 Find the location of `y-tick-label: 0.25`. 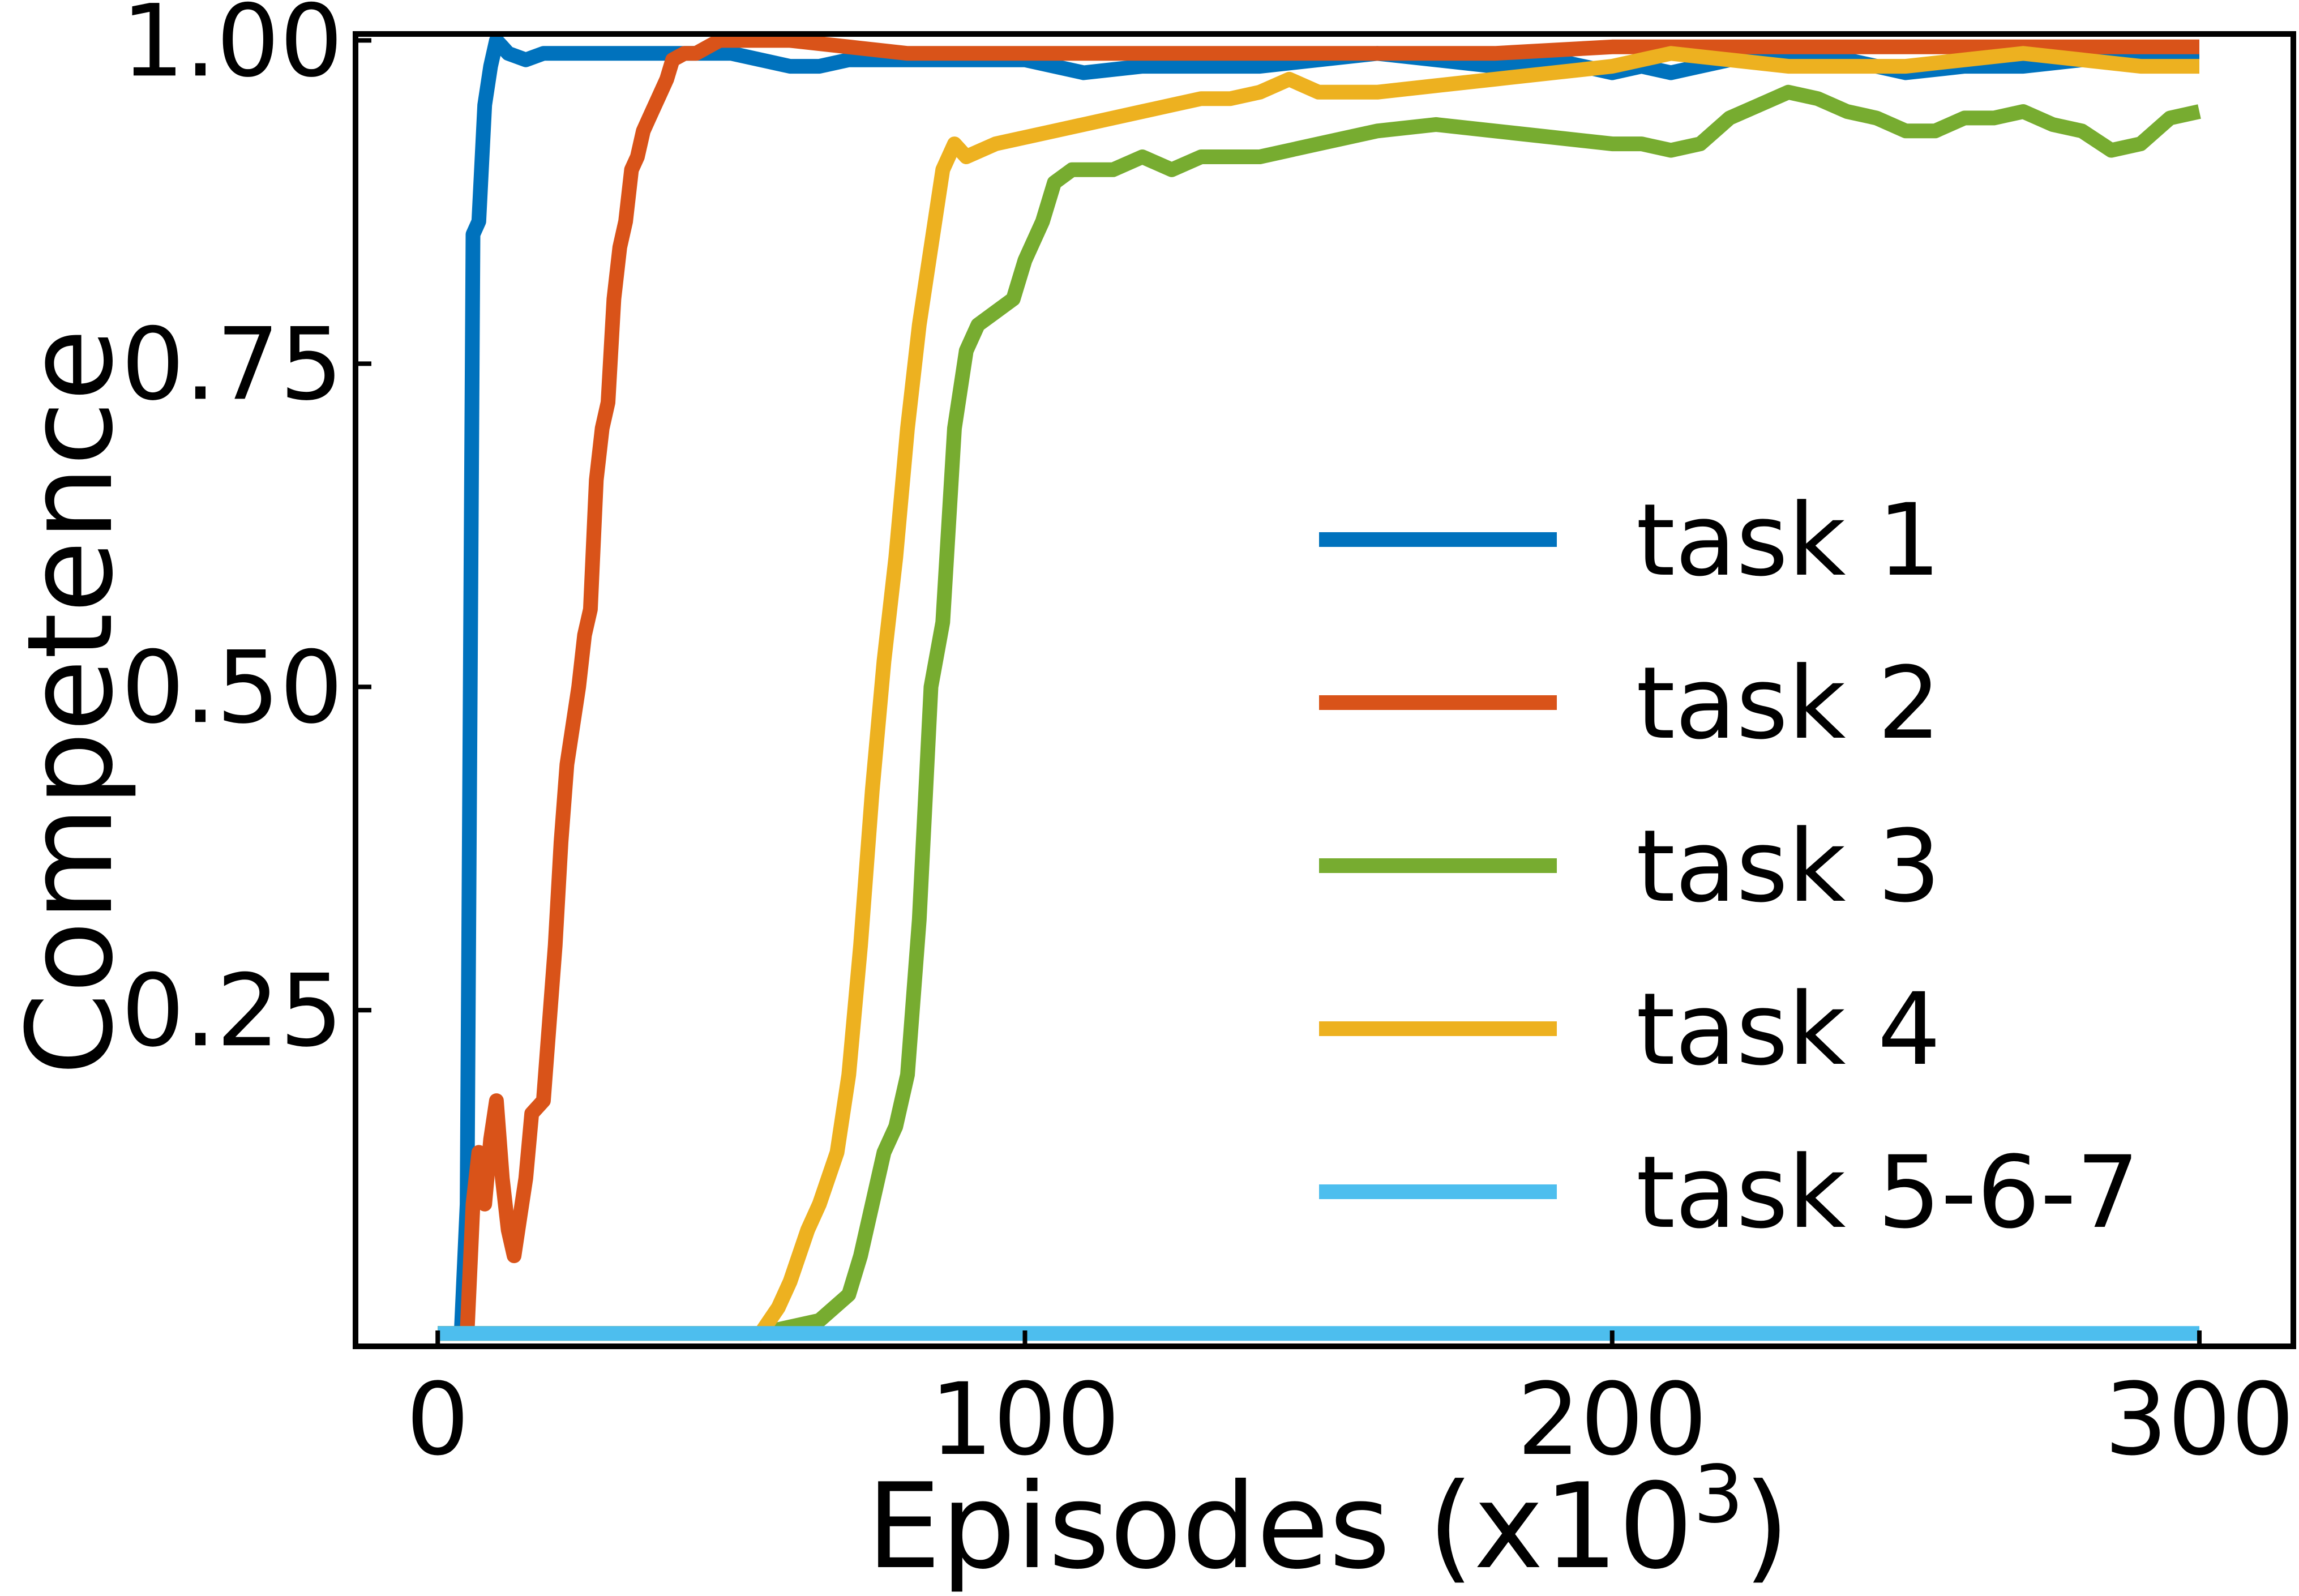

y-tick-label: 0.25 is located at coordinates (232, 1011).